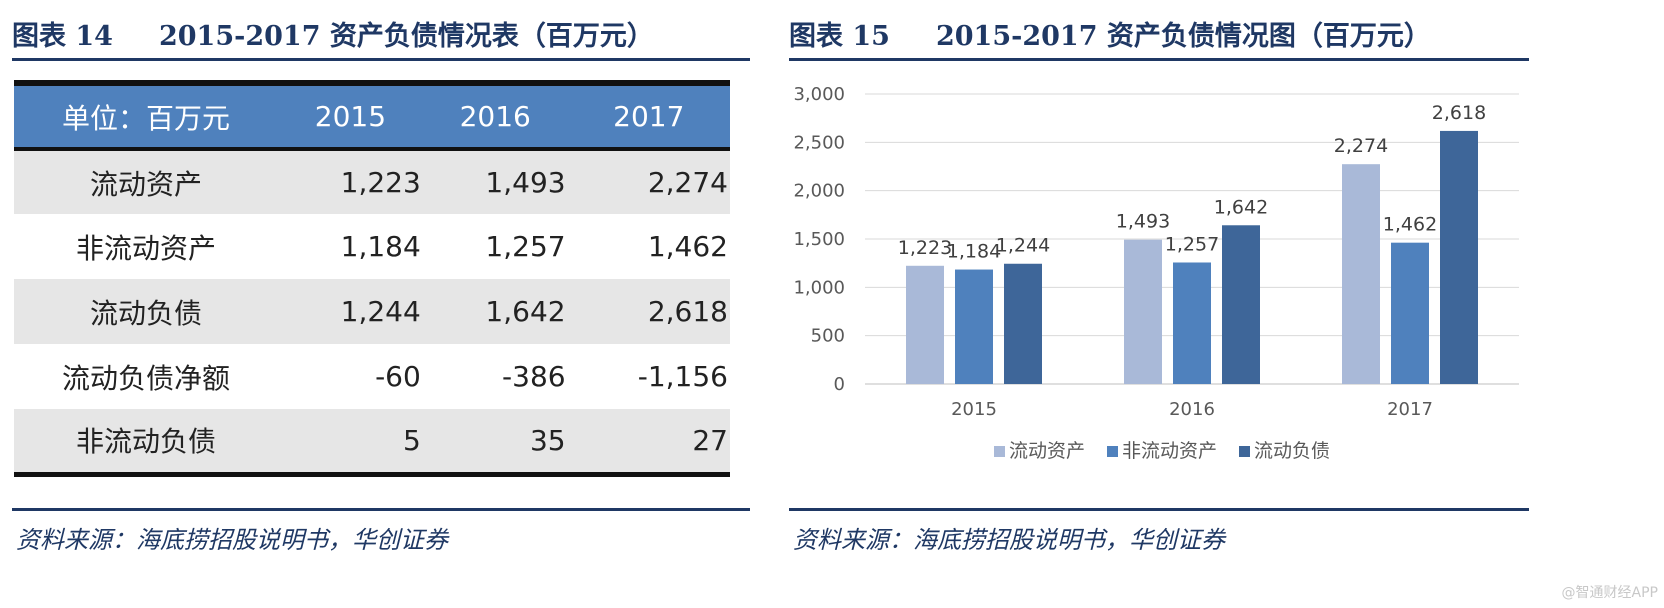  Describe the element at coordinates (62, 36) in the screenshot. I see `table-figure-number: 图表 14` at that location.